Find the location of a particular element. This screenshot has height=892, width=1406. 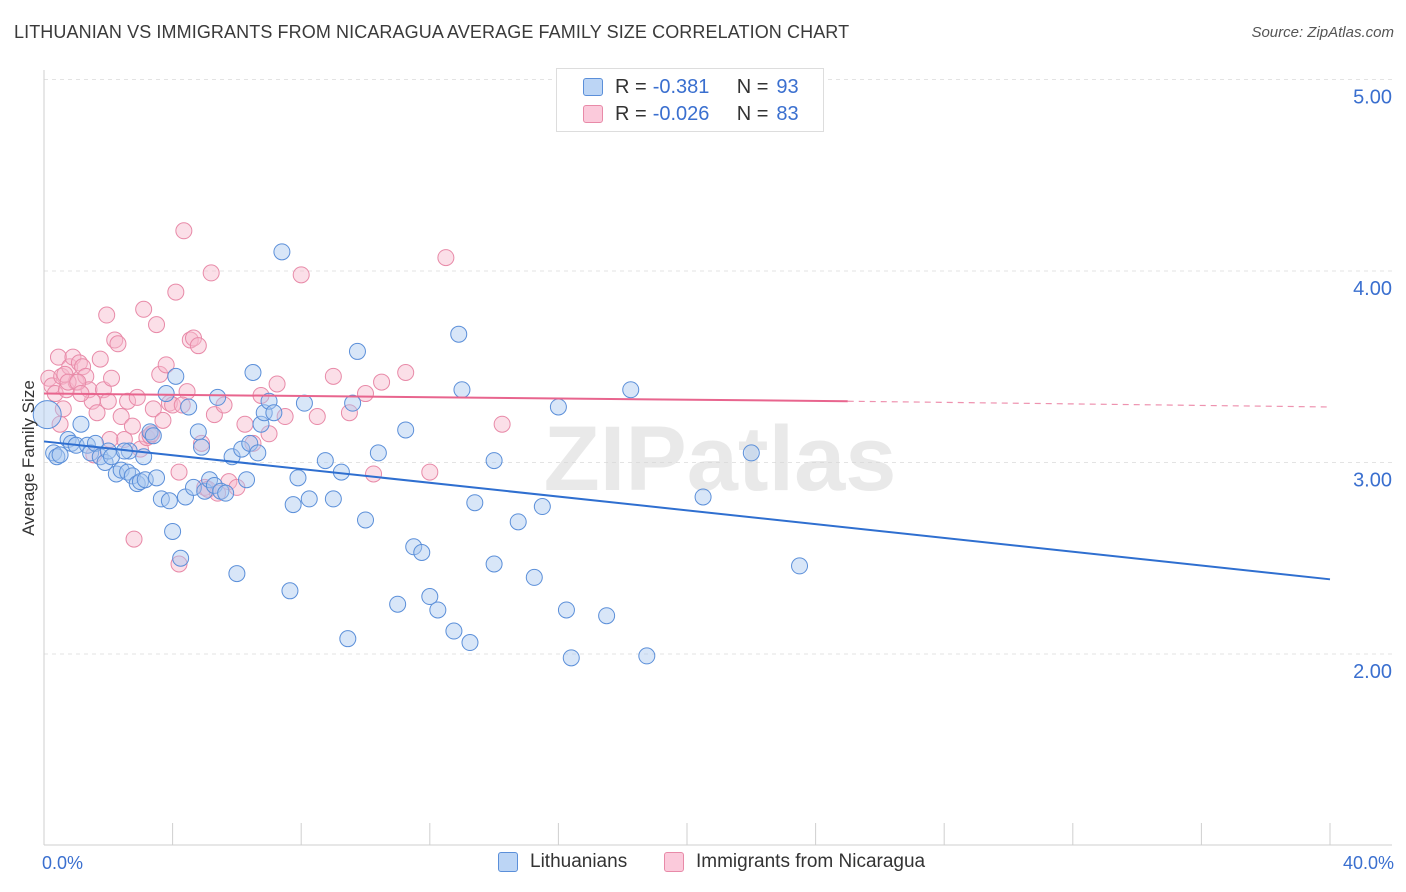

y-tick-label: 3.00 is located at coordinates (1372, 481).